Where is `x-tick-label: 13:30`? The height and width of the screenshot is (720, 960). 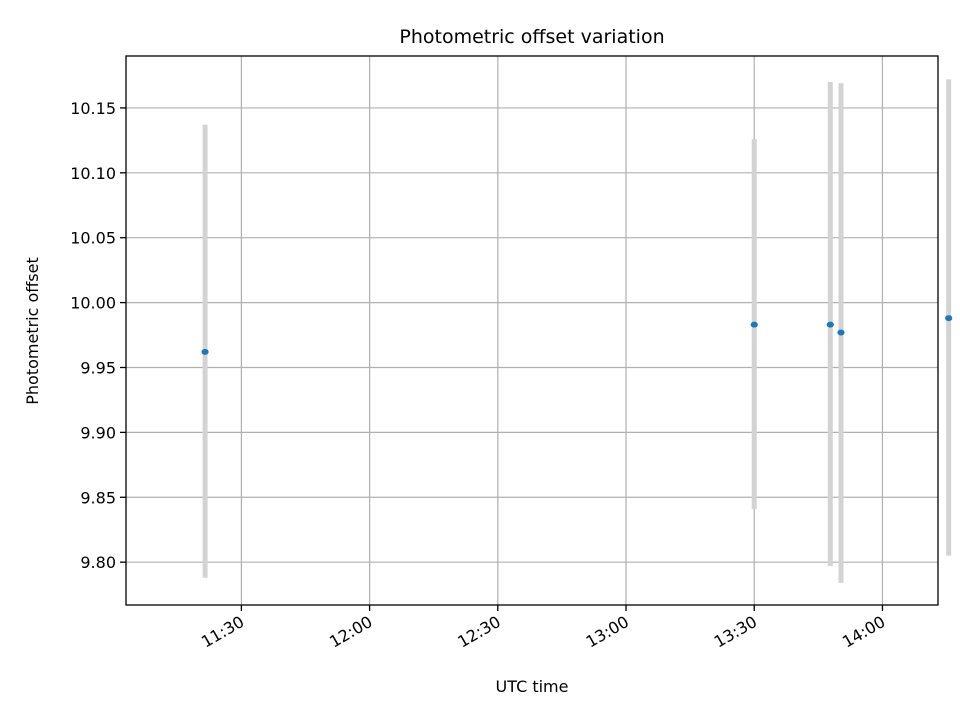
x-tick-label: 13:30 is located at coordinates (735, 632).